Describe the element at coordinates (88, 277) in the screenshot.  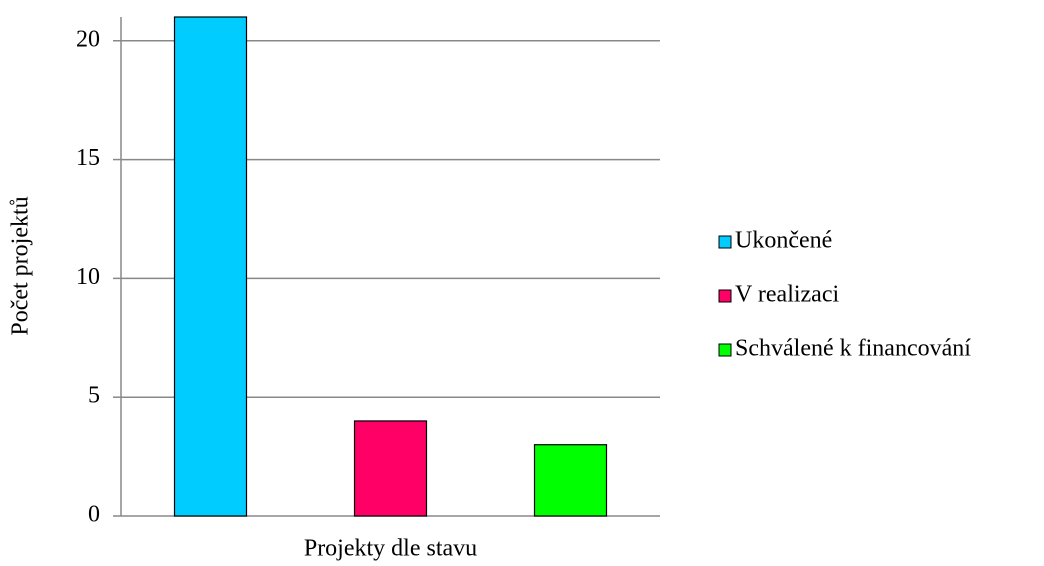
I see `y-tick-label: 10` at that location.